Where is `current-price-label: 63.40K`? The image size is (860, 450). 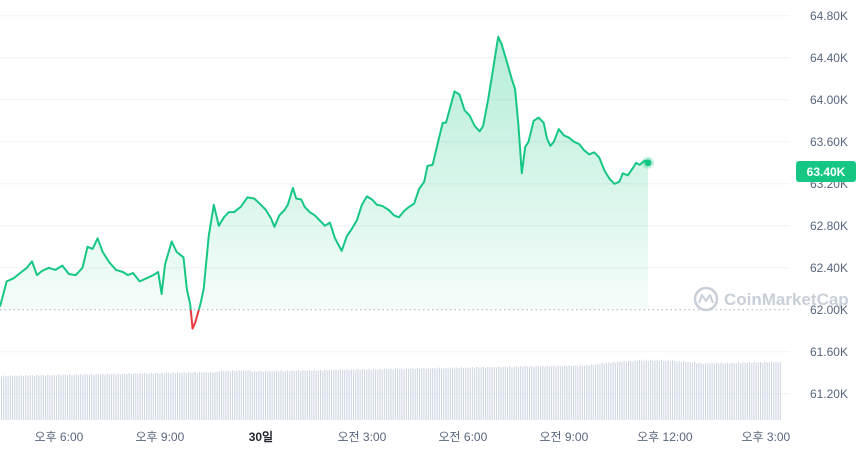
current-price-label: 63.40K is located at coordinates (826, 172).